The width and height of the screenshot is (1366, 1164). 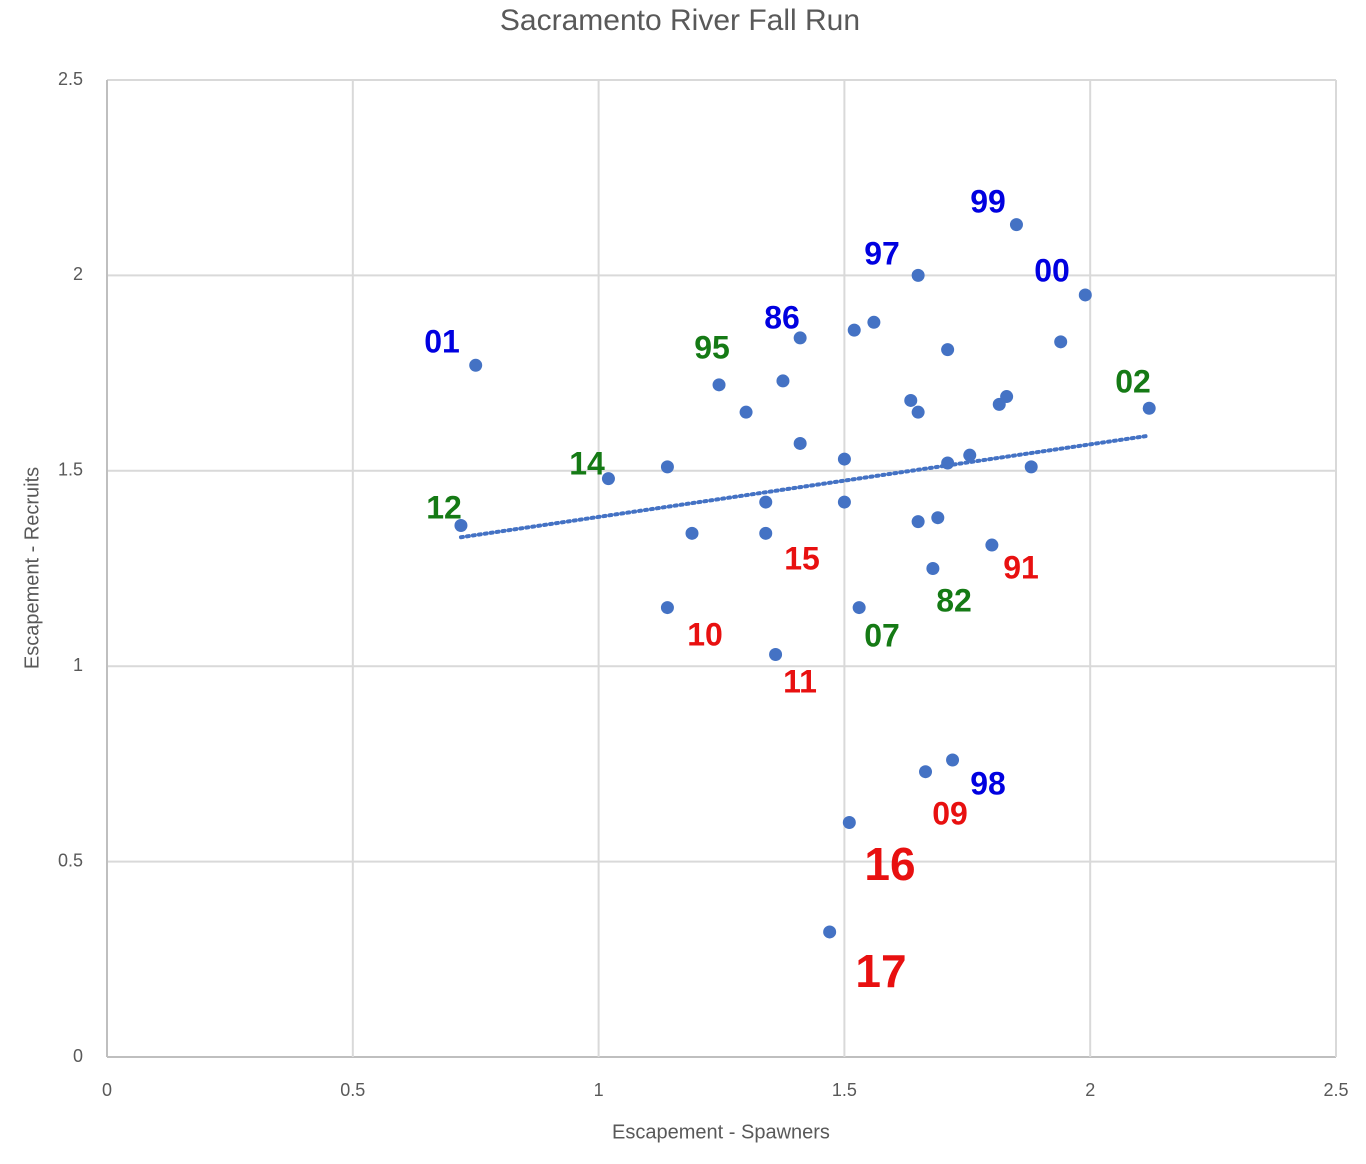 What do you see at coordinates (107, 1090) in the screenshot?
I see `x-tick-label: 0` at bounding box center [107, 1090].